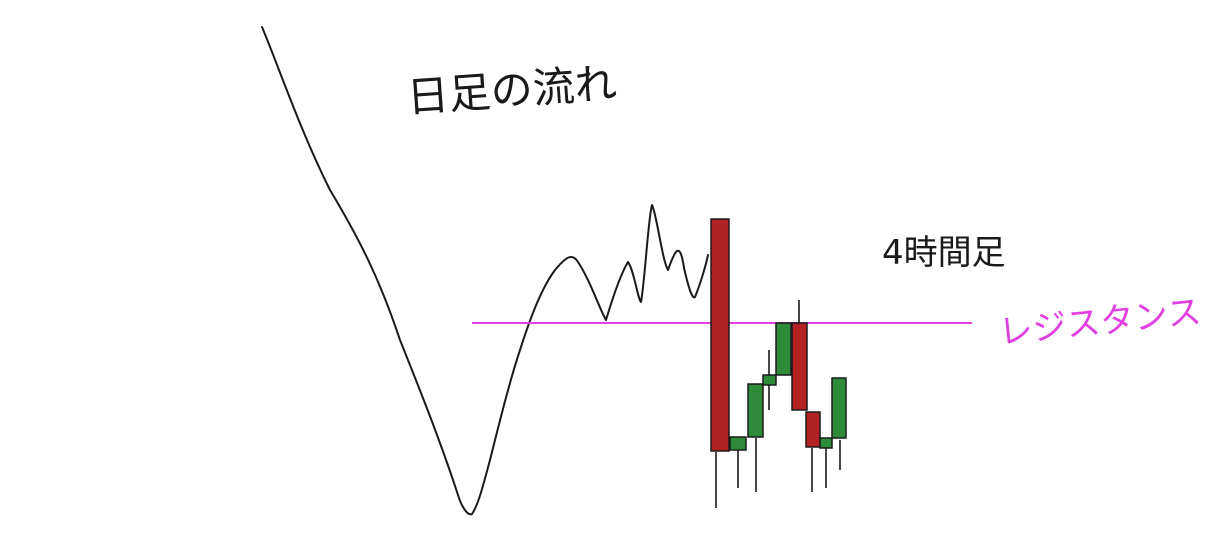  Describe the element at coordinates (511, 90) in the screenshot. I see `daily-flow-label: 日足の流れ` at that location.